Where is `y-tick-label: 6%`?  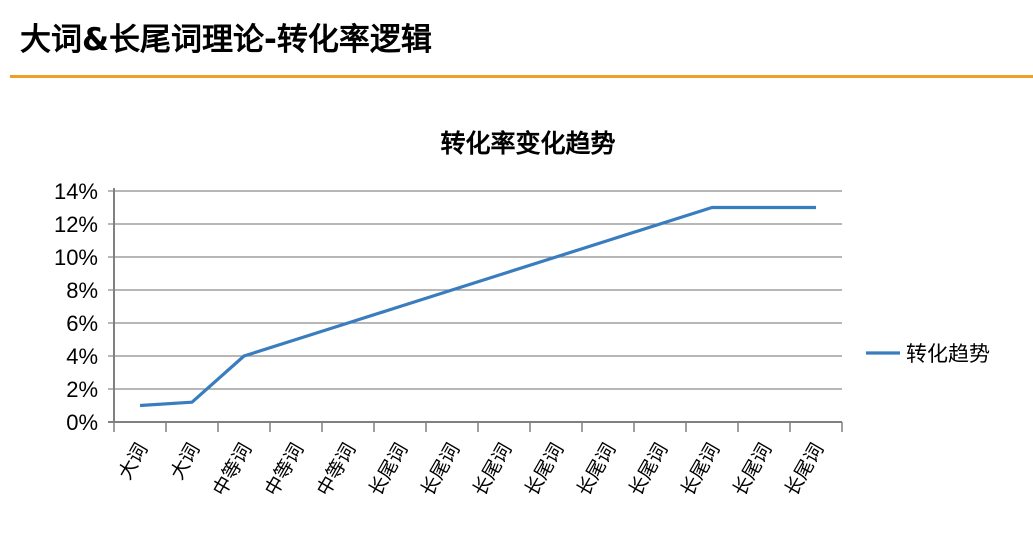
y-tick-label: 6% is located at coordinates (82, 323).